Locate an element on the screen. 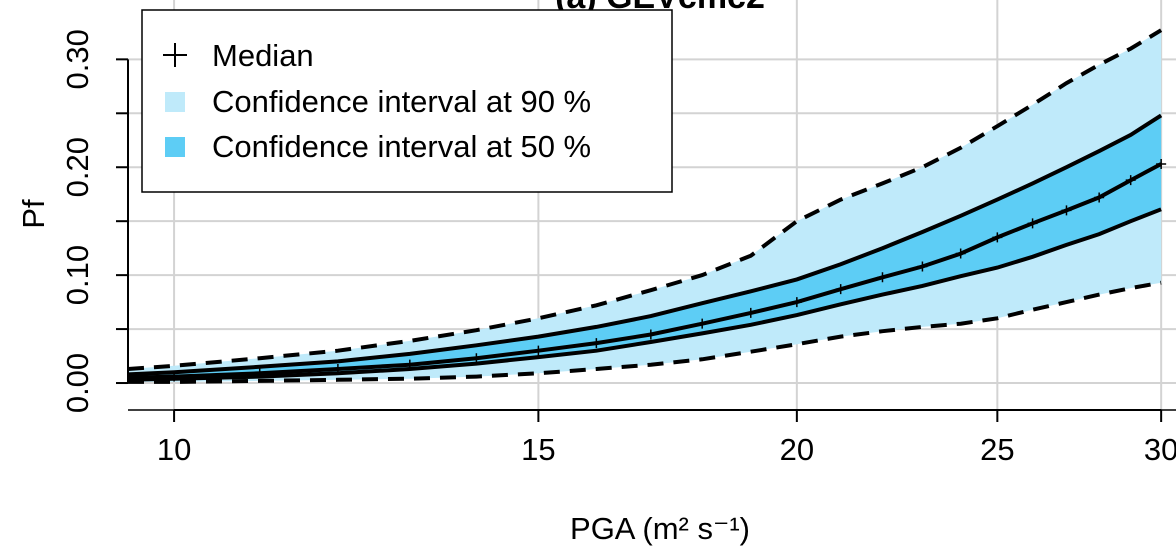 Image resolution: width=1176 pixels, height=550 pixels. x-tick-label: 25 is located at coordinates (997, 449).